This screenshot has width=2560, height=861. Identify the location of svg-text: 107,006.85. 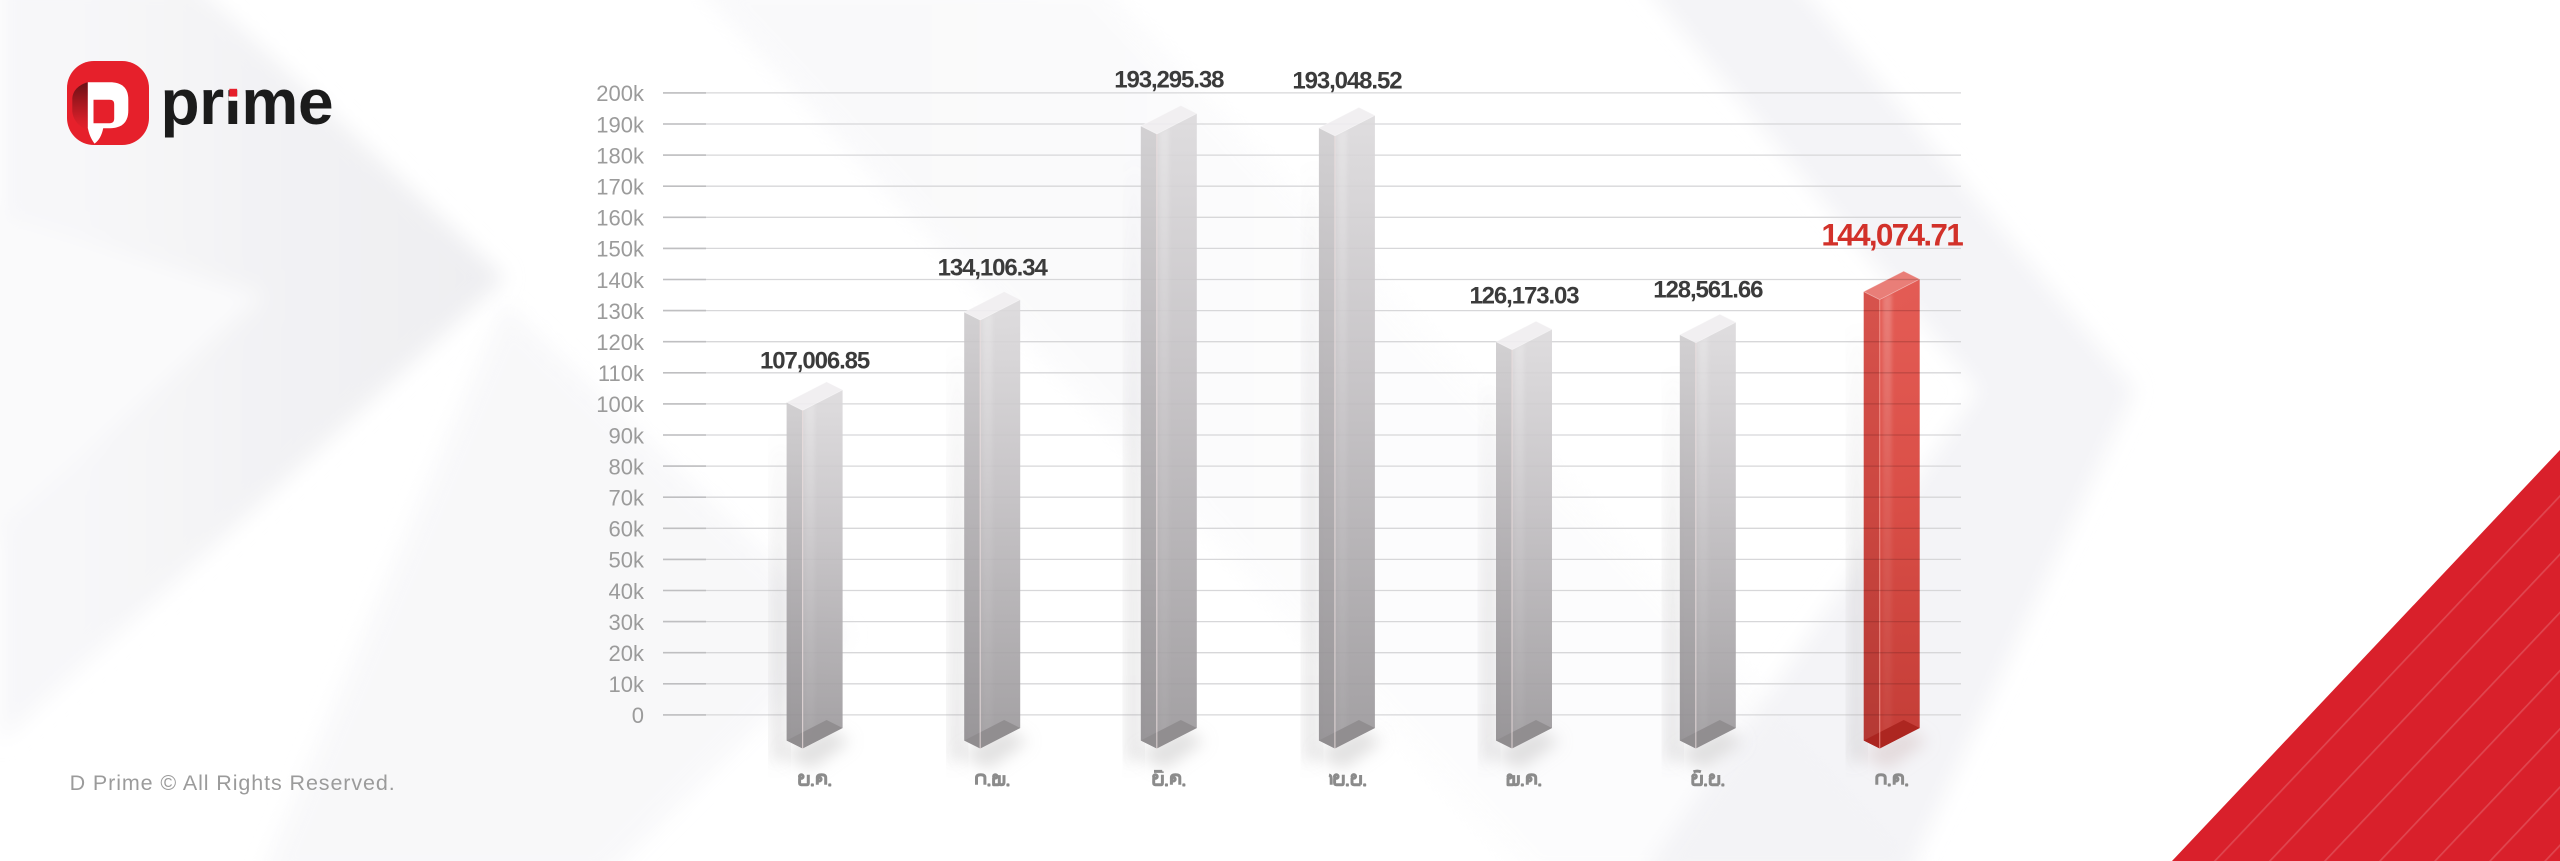
(815, 360).